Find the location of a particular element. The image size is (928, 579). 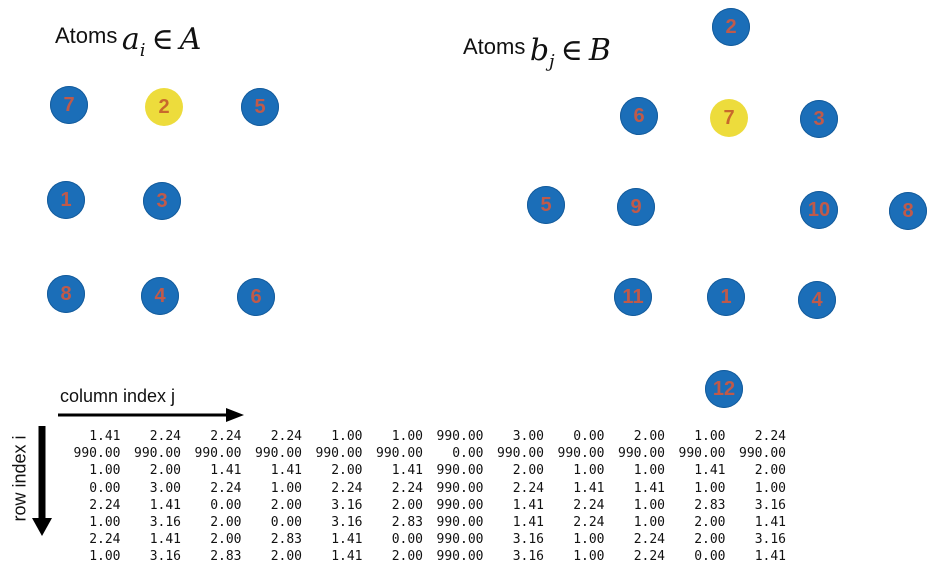

column-arrow-icon is located at coordinates (151, 415).